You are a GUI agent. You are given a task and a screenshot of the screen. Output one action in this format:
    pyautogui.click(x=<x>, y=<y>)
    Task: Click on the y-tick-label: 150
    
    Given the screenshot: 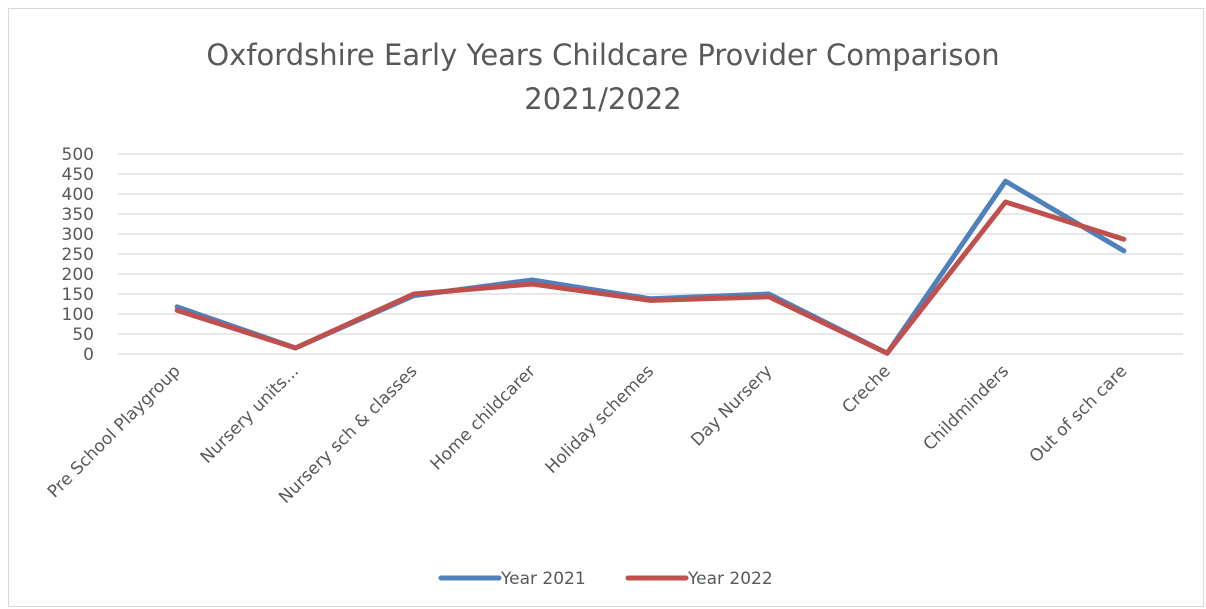 What is the action you would take?
    pyautogui.click(x=78, y=295)
    